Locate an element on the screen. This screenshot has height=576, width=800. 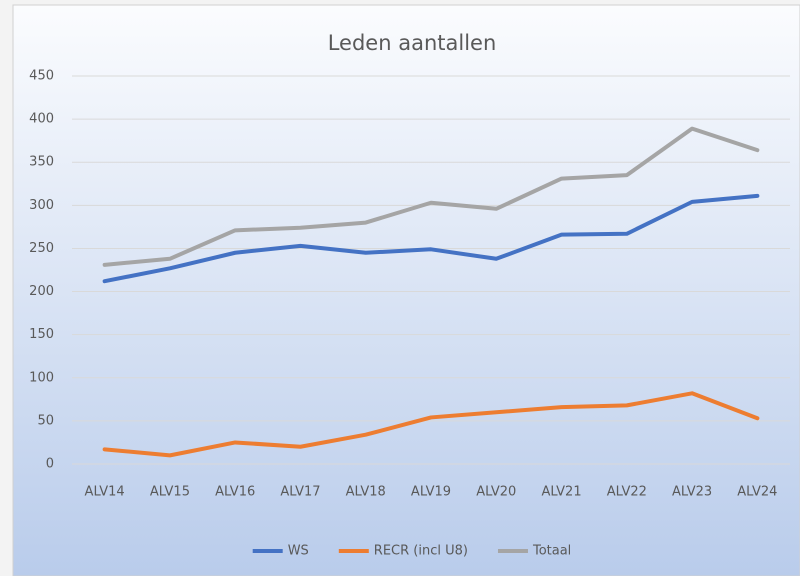
y-tick-label: 50 is located at coordinates (45, 420).